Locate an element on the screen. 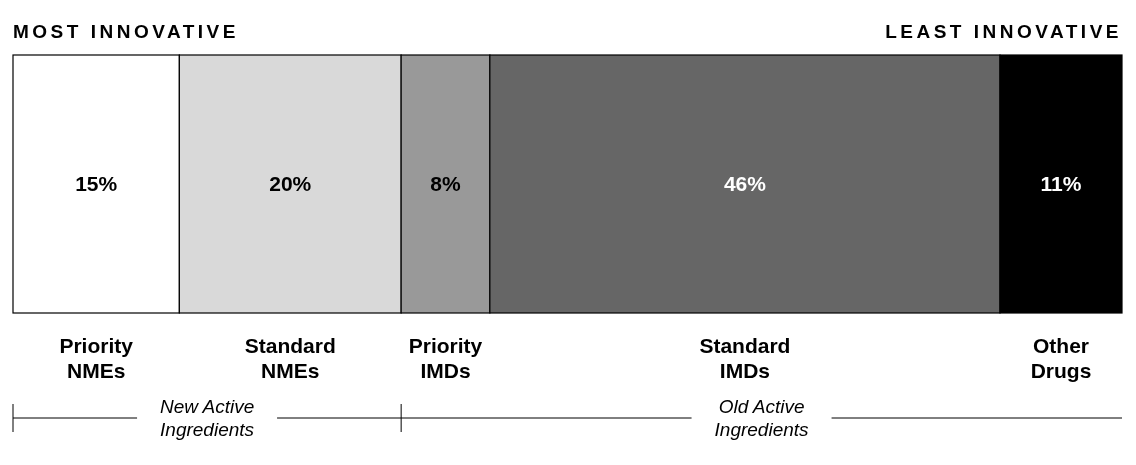 The image size is (1136, 465). series-label: Priority IMDs is located at coordinates (445, 358).